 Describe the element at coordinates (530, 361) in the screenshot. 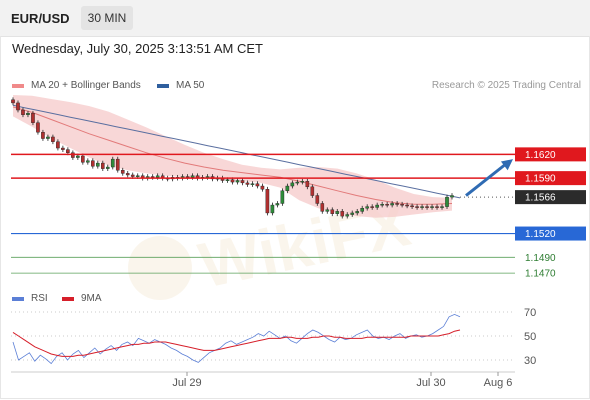

I see `rsi-tick-label: 30` at that location.